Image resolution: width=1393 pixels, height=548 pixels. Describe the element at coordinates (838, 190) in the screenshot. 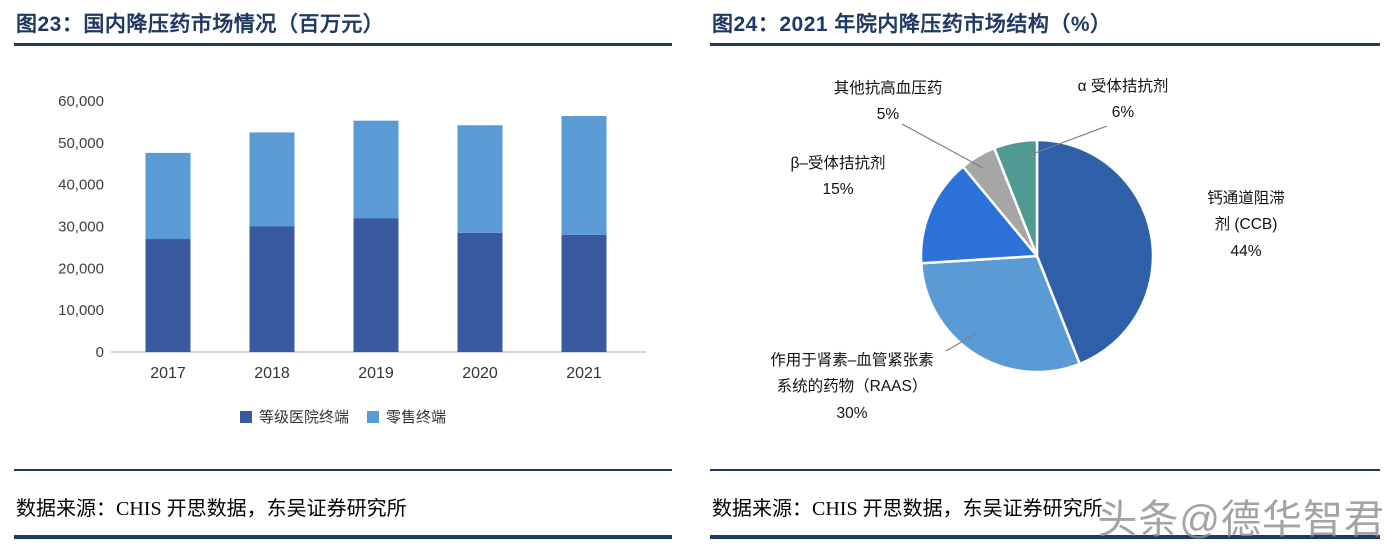

I see `pie-label-beta-blocker-pct: 15%` at that location.